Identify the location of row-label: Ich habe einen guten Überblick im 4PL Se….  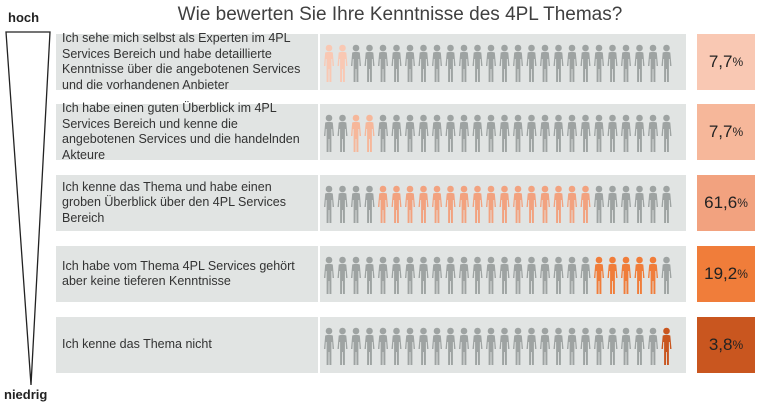
(181, 131).